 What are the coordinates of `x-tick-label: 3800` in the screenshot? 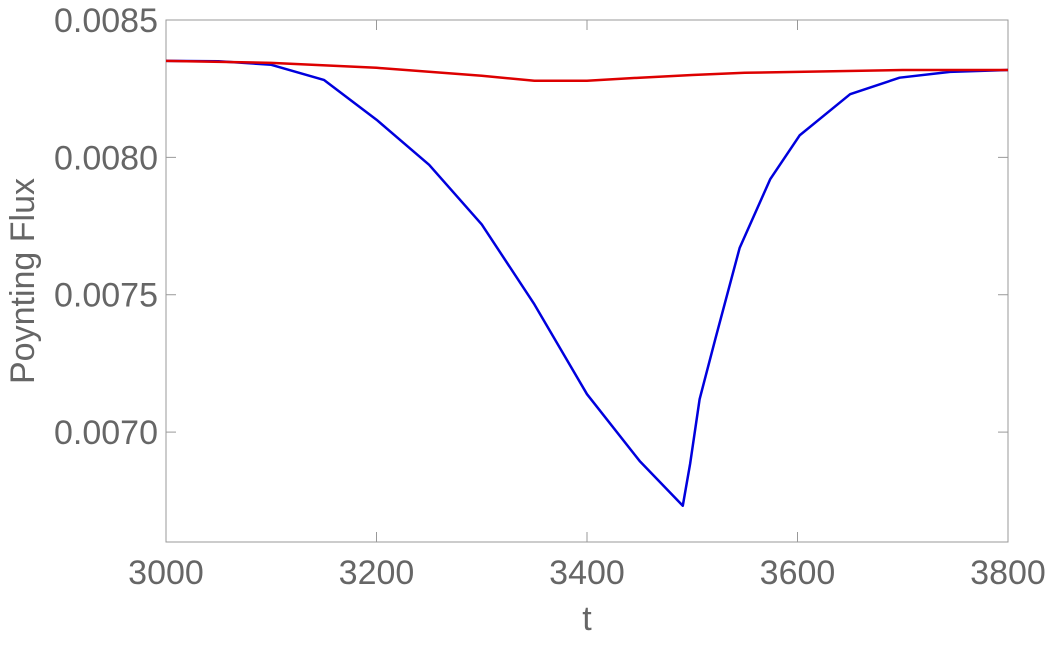 It's located at (1008, 573).